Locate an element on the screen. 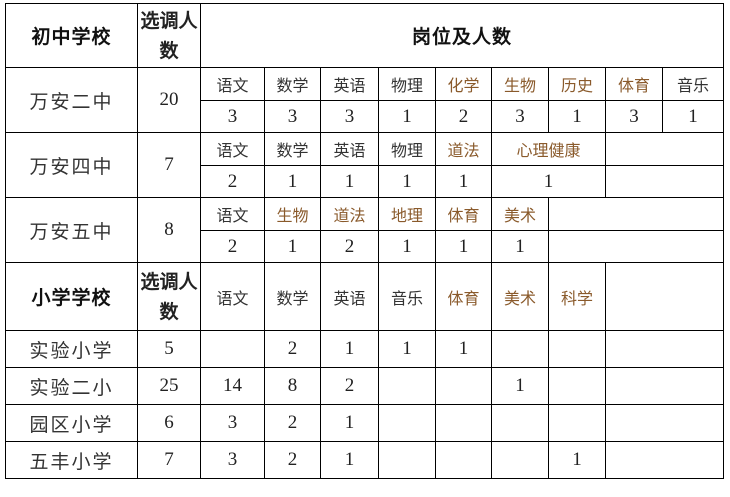 This screenshot has width=730, height=497. school-total: 7 is located at coordinates (169, 460).